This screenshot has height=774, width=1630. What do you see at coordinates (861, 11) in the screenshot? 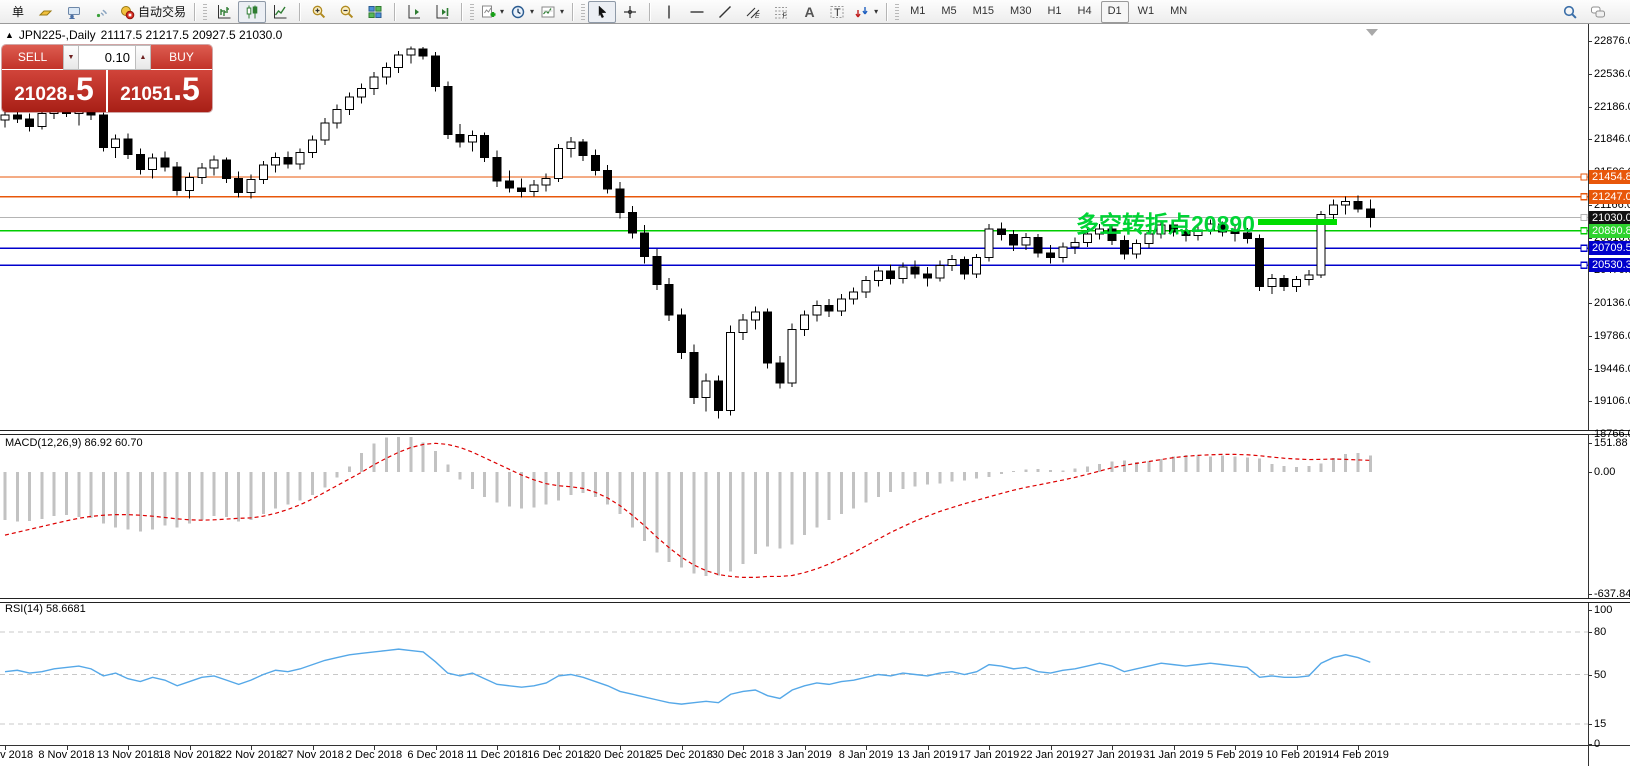
I see `arrows-icon` at bounding box center [861, 11].